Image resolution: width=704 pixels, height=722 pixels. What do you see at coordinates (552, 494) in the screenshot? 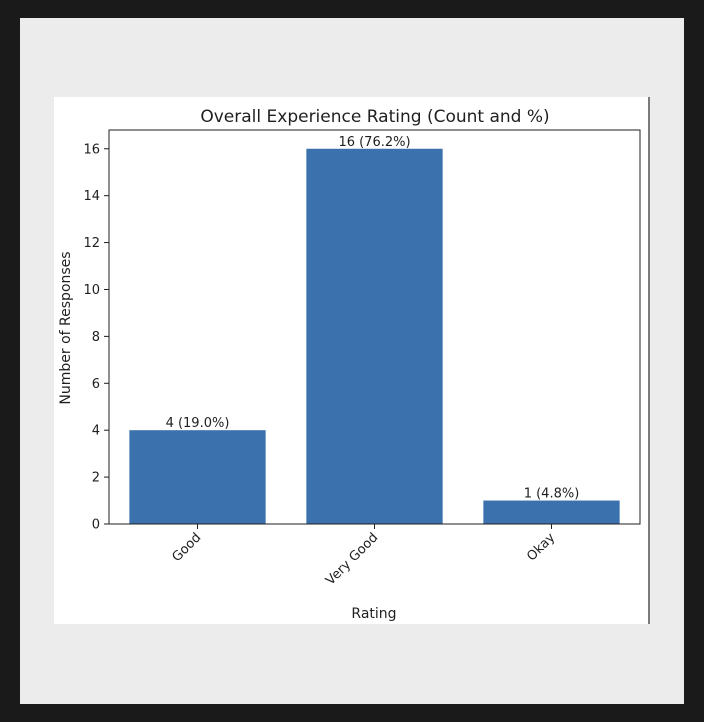
I see `bar-data-label: 1 (4.8%)` at bounding box center [552, 494].